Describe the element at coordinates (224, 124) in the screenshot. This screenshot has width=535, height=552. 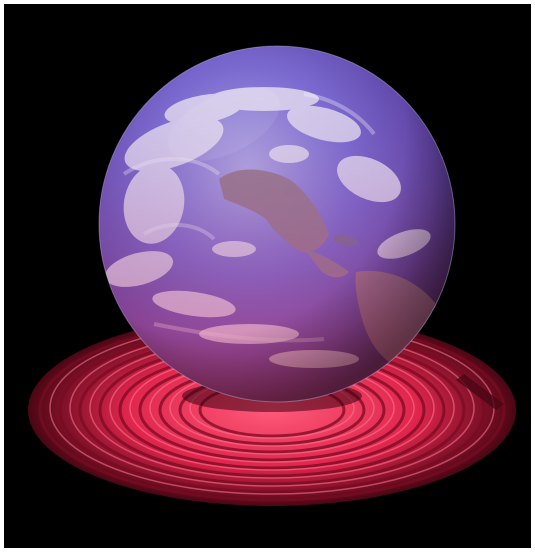
I see `globe-highlight` at that location.